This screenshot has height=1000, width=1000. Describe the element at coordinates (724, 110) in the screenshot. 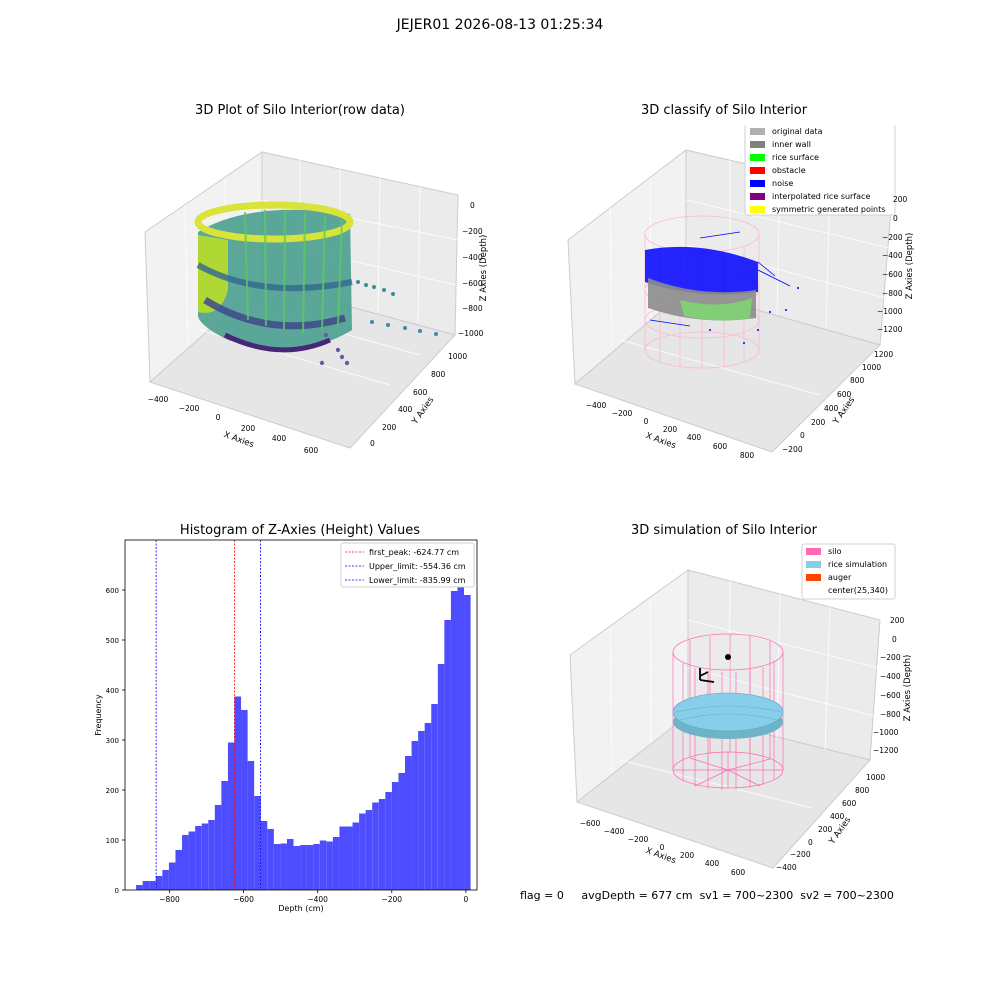

I see `panel2-title: 3D classify of Silo Interior` at that location.